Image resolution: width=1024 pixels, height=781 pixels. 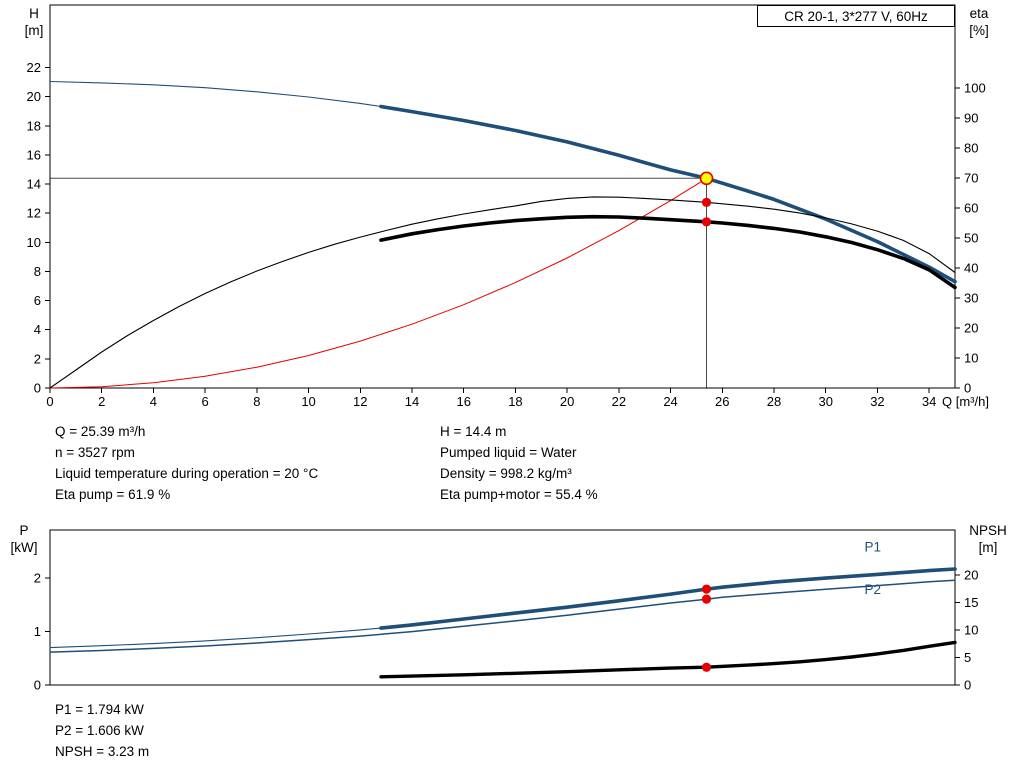 I want to click on p1-curve-low-flow, so click(x=215, y=638).